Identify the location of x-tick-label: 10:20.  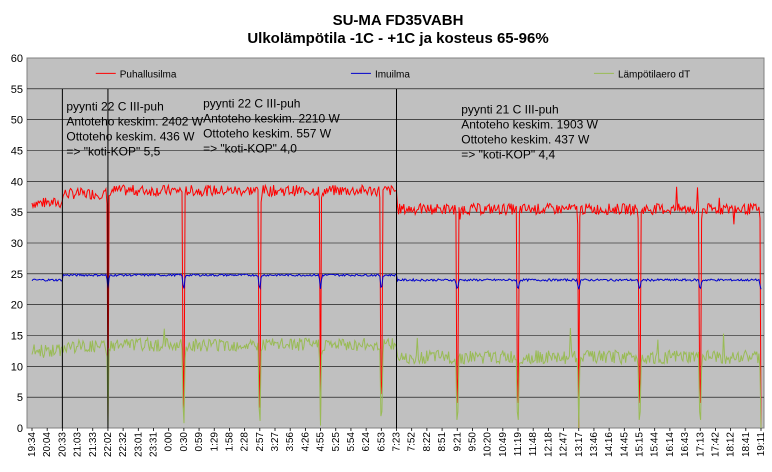
(488, 444).